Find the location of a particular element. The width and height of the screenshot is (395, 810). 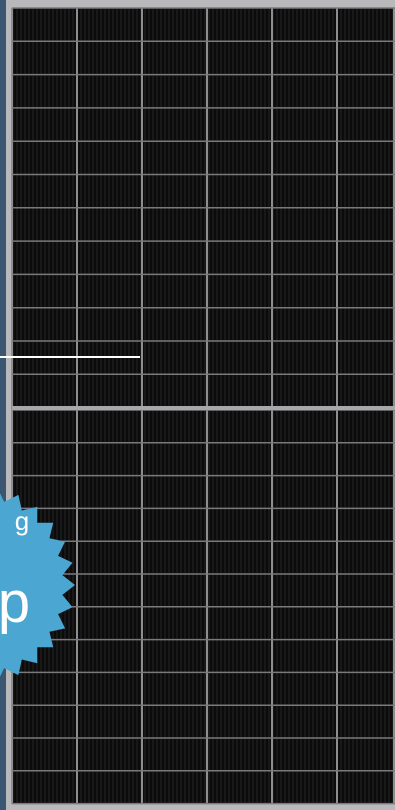

badge-text-main: p is located at coordinates (15, 602).